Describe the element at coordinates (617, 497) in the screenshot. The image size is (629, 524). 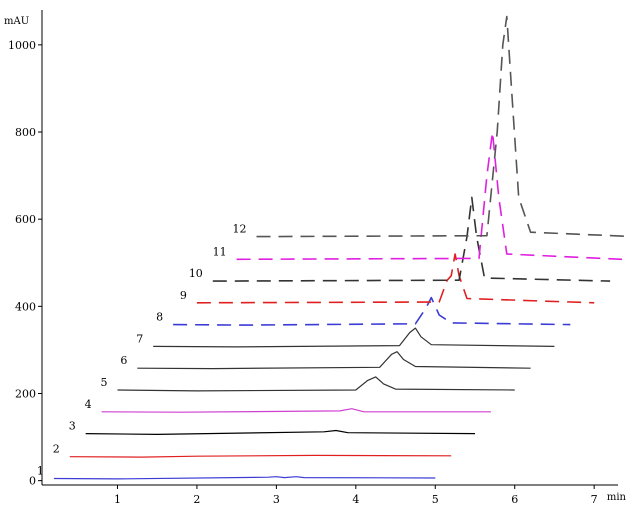
I see `x-axis-unit: min` at that location.